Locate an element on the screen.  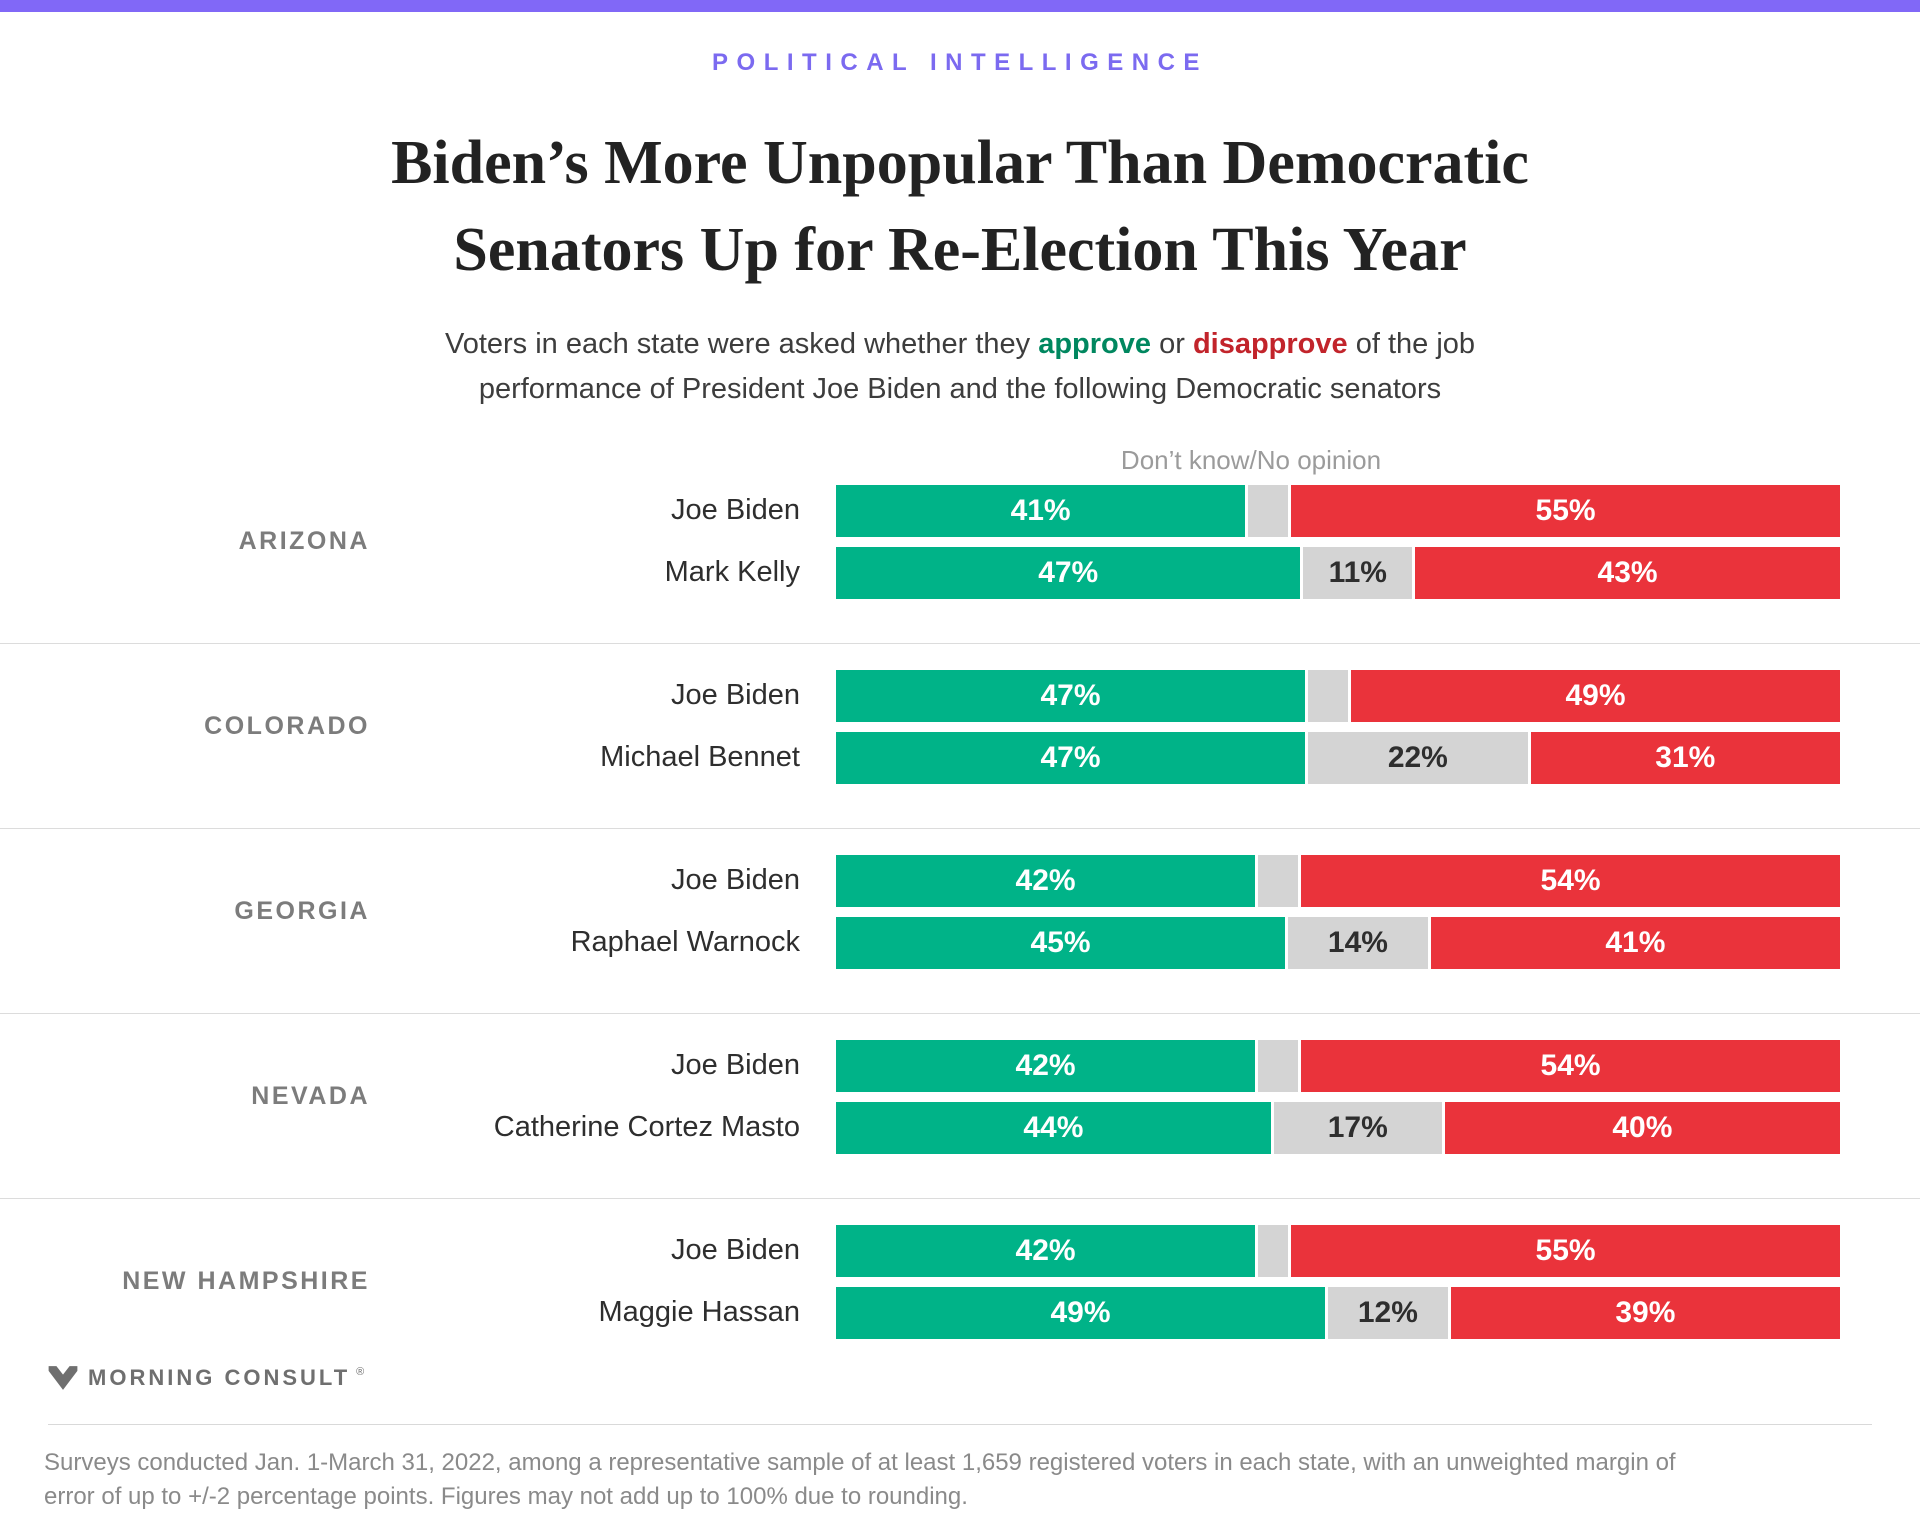
logo-text: MORNING CONSULT is located at coordinates (219, 1377).